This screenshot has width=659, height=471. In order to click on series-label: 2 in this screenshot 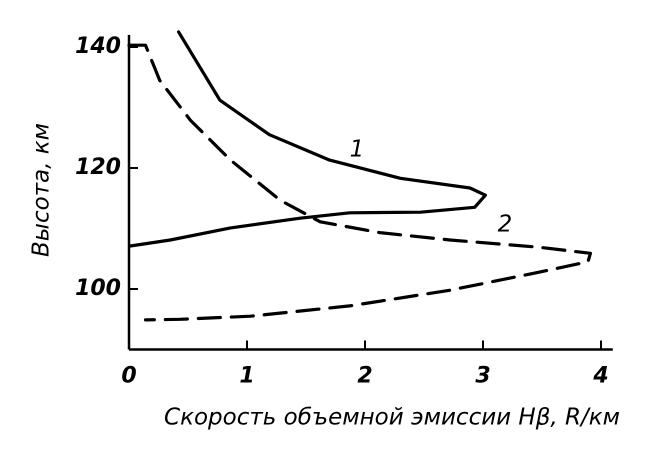, I will do `click(505, 225)`.